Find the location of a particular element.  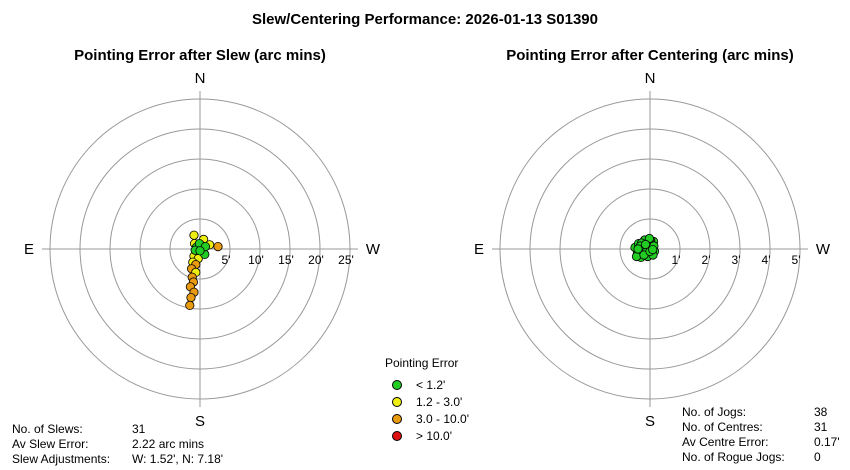

slew-south-label: S is located at coordinates (200, 421).